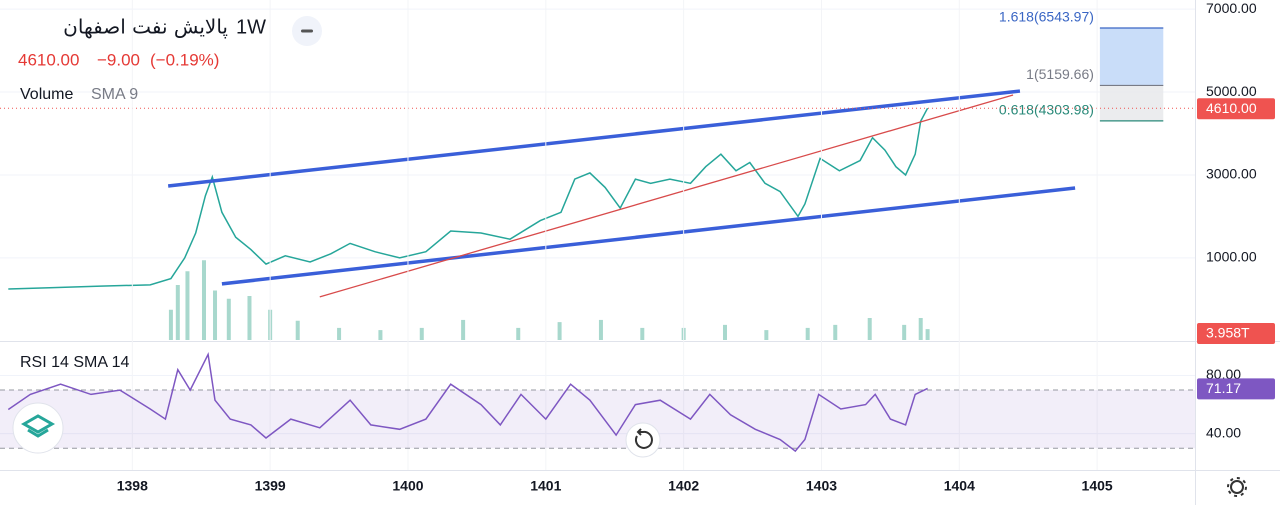  I want to click on x-tick-label: 1398, so click(132, 486).